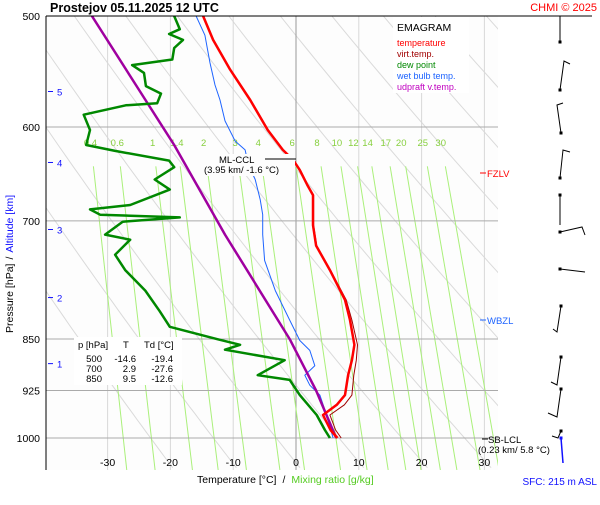  I want to click on pressure-tick-label: 600, so click(31, 128).